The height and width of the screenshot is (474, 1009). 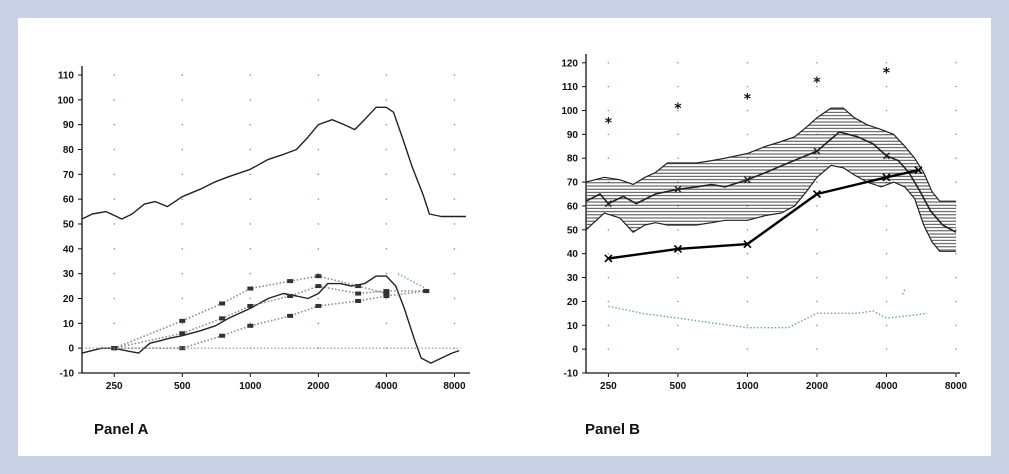 What do you see at coordinates (608, 204) in the screenshot?
I see `panel-b-series-3-marker` at bounding box center [608, 204].